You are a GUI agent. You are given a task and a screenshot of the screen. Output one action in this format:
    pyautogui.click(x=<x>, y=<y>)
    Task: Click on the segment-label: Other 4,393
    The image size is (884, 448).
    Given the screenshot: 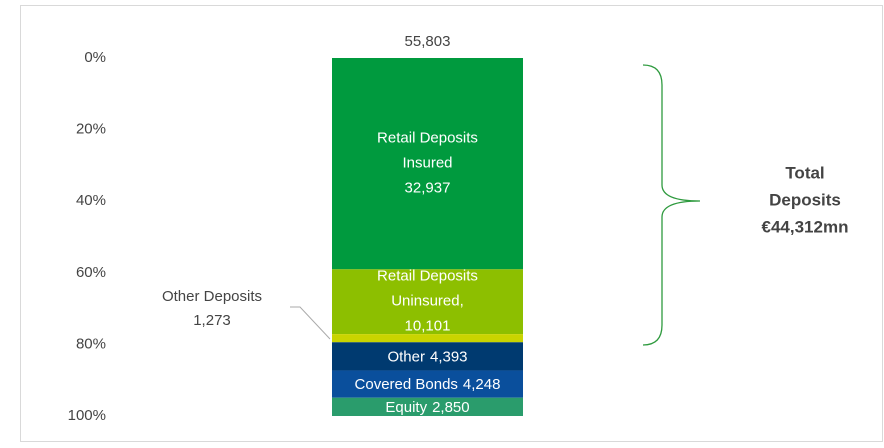 What is the action you would take?
    pyautogui.click(x=427, y=356)
    